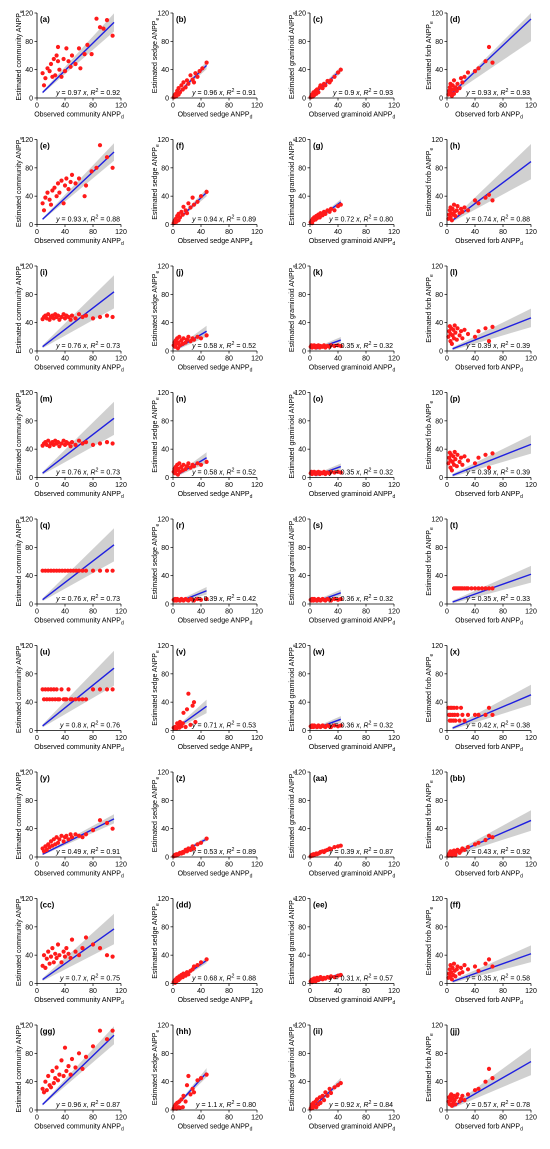 This screenshot has width=550, height=1149. Describe the element at coordinates (430, 308) in the screenshot. I see `y-axis-label: Estimated forb ANPPe` at that location.